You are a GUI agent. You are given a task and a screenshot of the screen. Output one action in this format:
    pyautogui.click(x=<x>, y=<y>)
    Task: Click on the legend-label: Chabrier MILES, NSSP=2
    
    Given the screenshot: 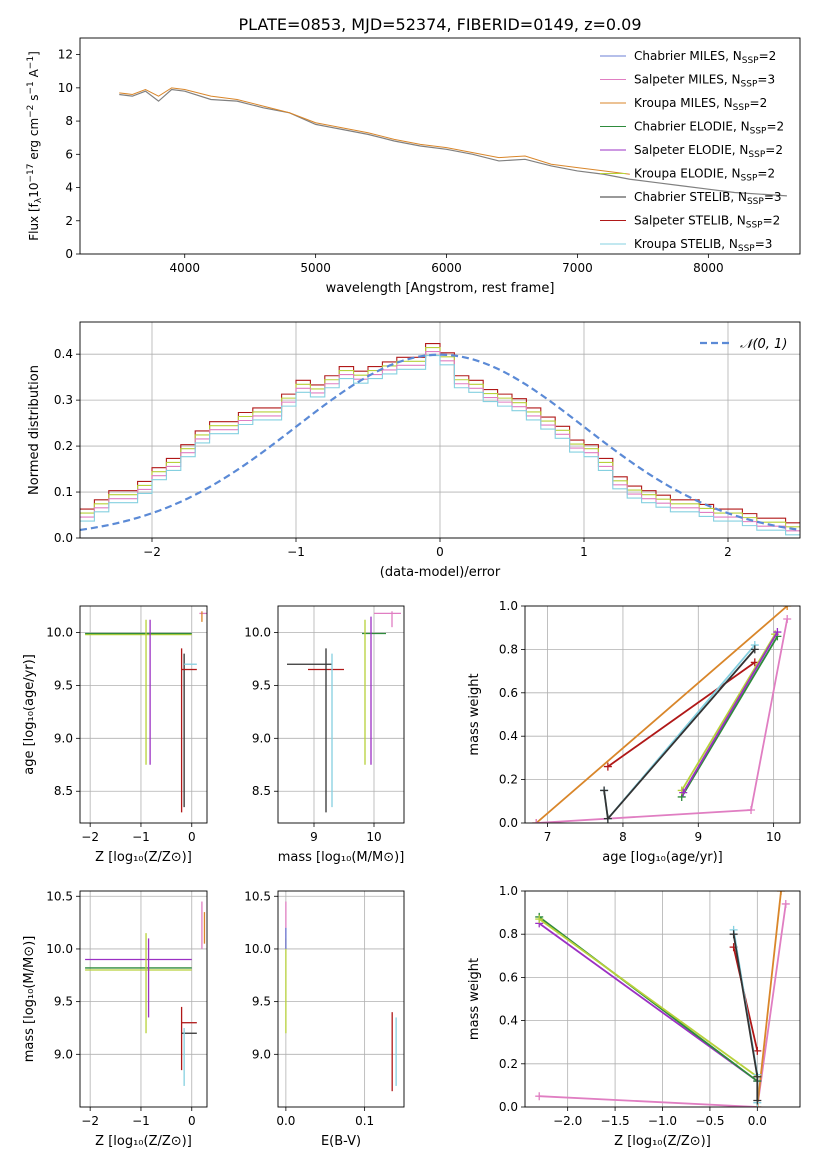 What is the action you would take?
    pyautogui.click(x=705, y=57)
    